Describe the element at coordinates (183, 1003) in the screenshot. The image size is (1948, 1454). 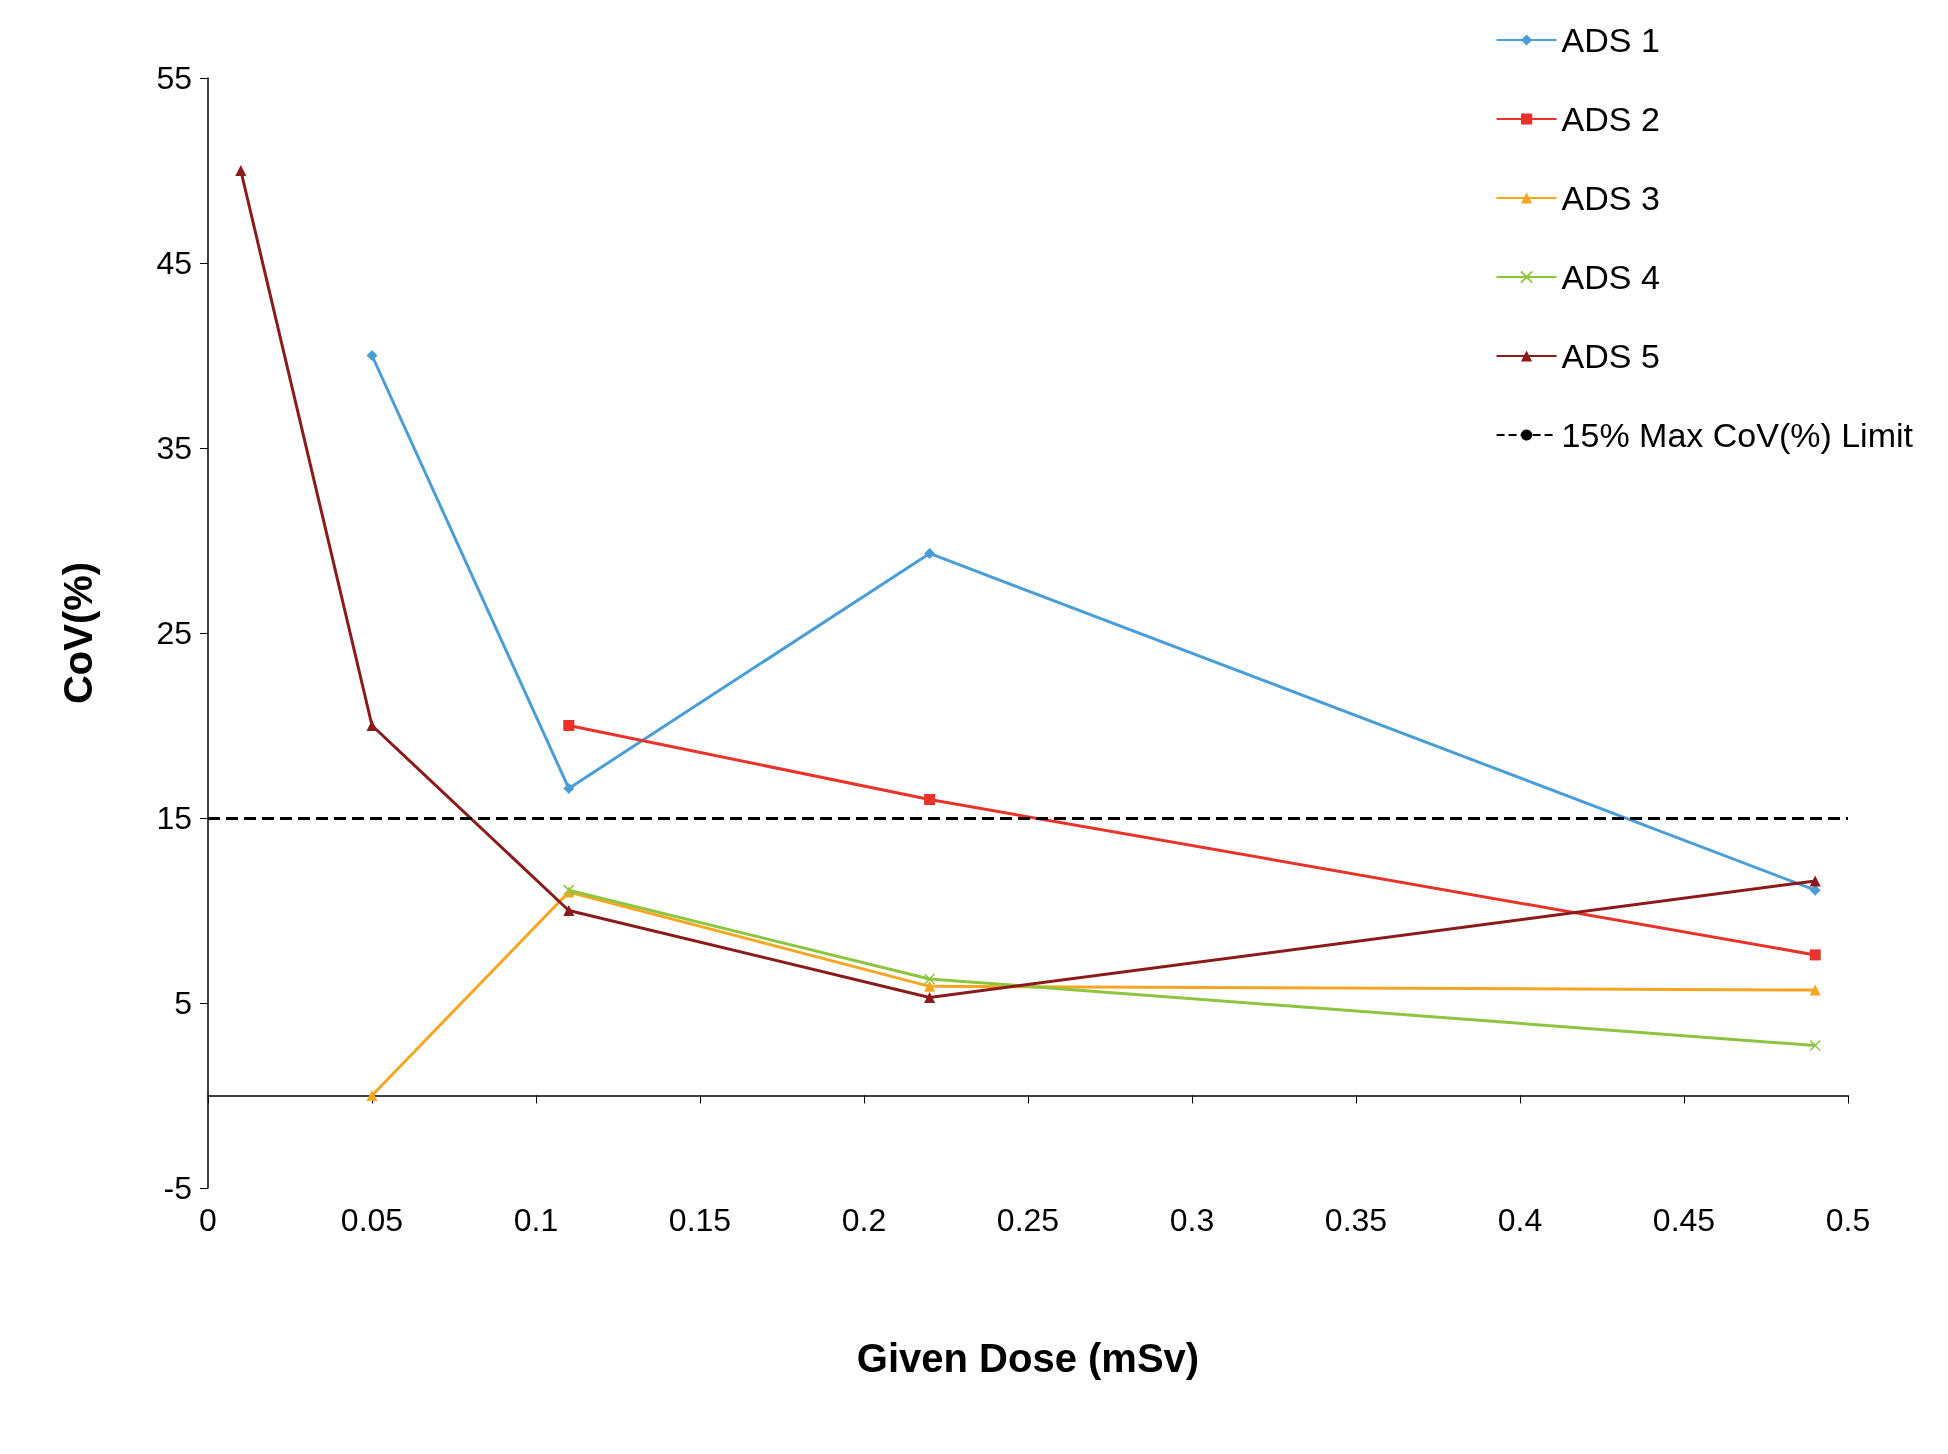
I see `y-tick-label: 5` at that location.